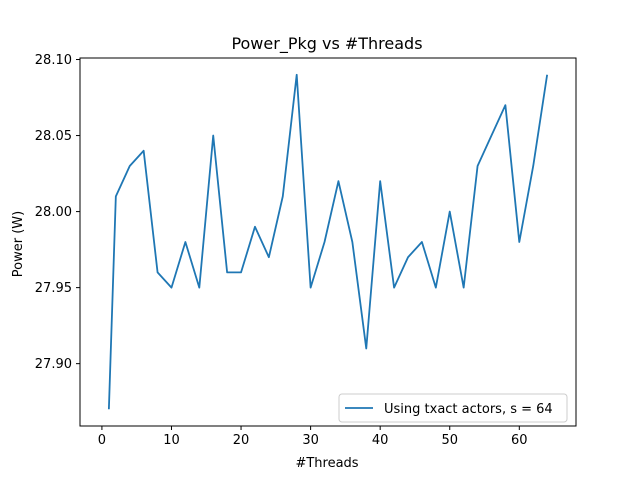  Describe the element at coordinates (449, 440) in the screenshot. I see `x-tick-label: 50` at that location.